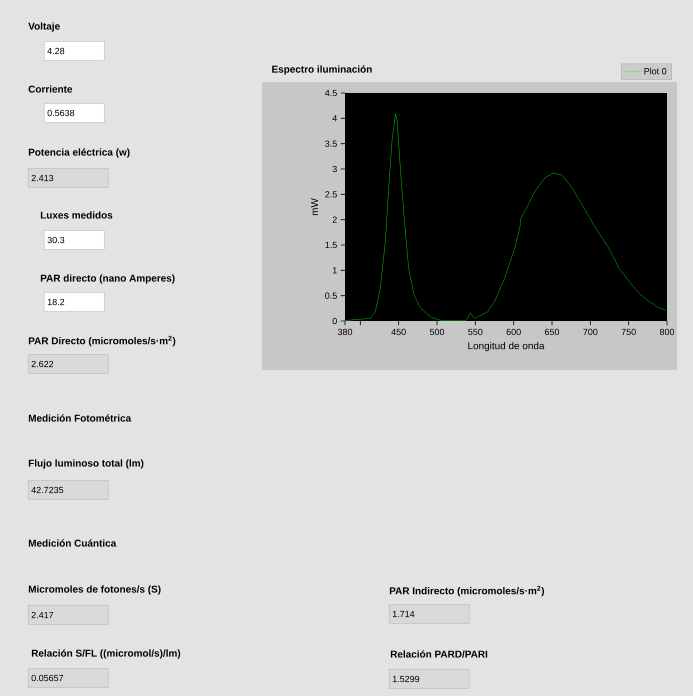 Image resolution: width=693 pixels, height=696 pixels. What do you see at coordinates (590, 332) in the screenshot?
I see `x-tick-label: 700` at bounding box center [590, 332].